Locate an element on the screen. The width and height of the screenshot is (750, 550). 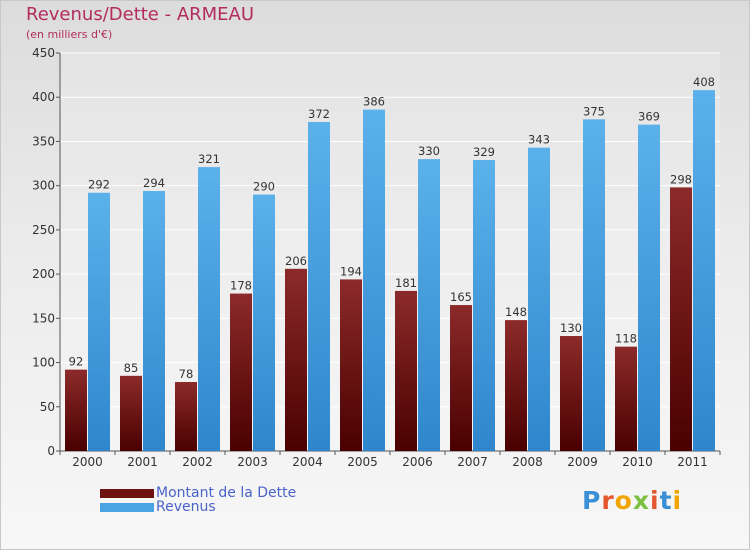
x-tick-label: 2003 is located at coordinates (252, 462).